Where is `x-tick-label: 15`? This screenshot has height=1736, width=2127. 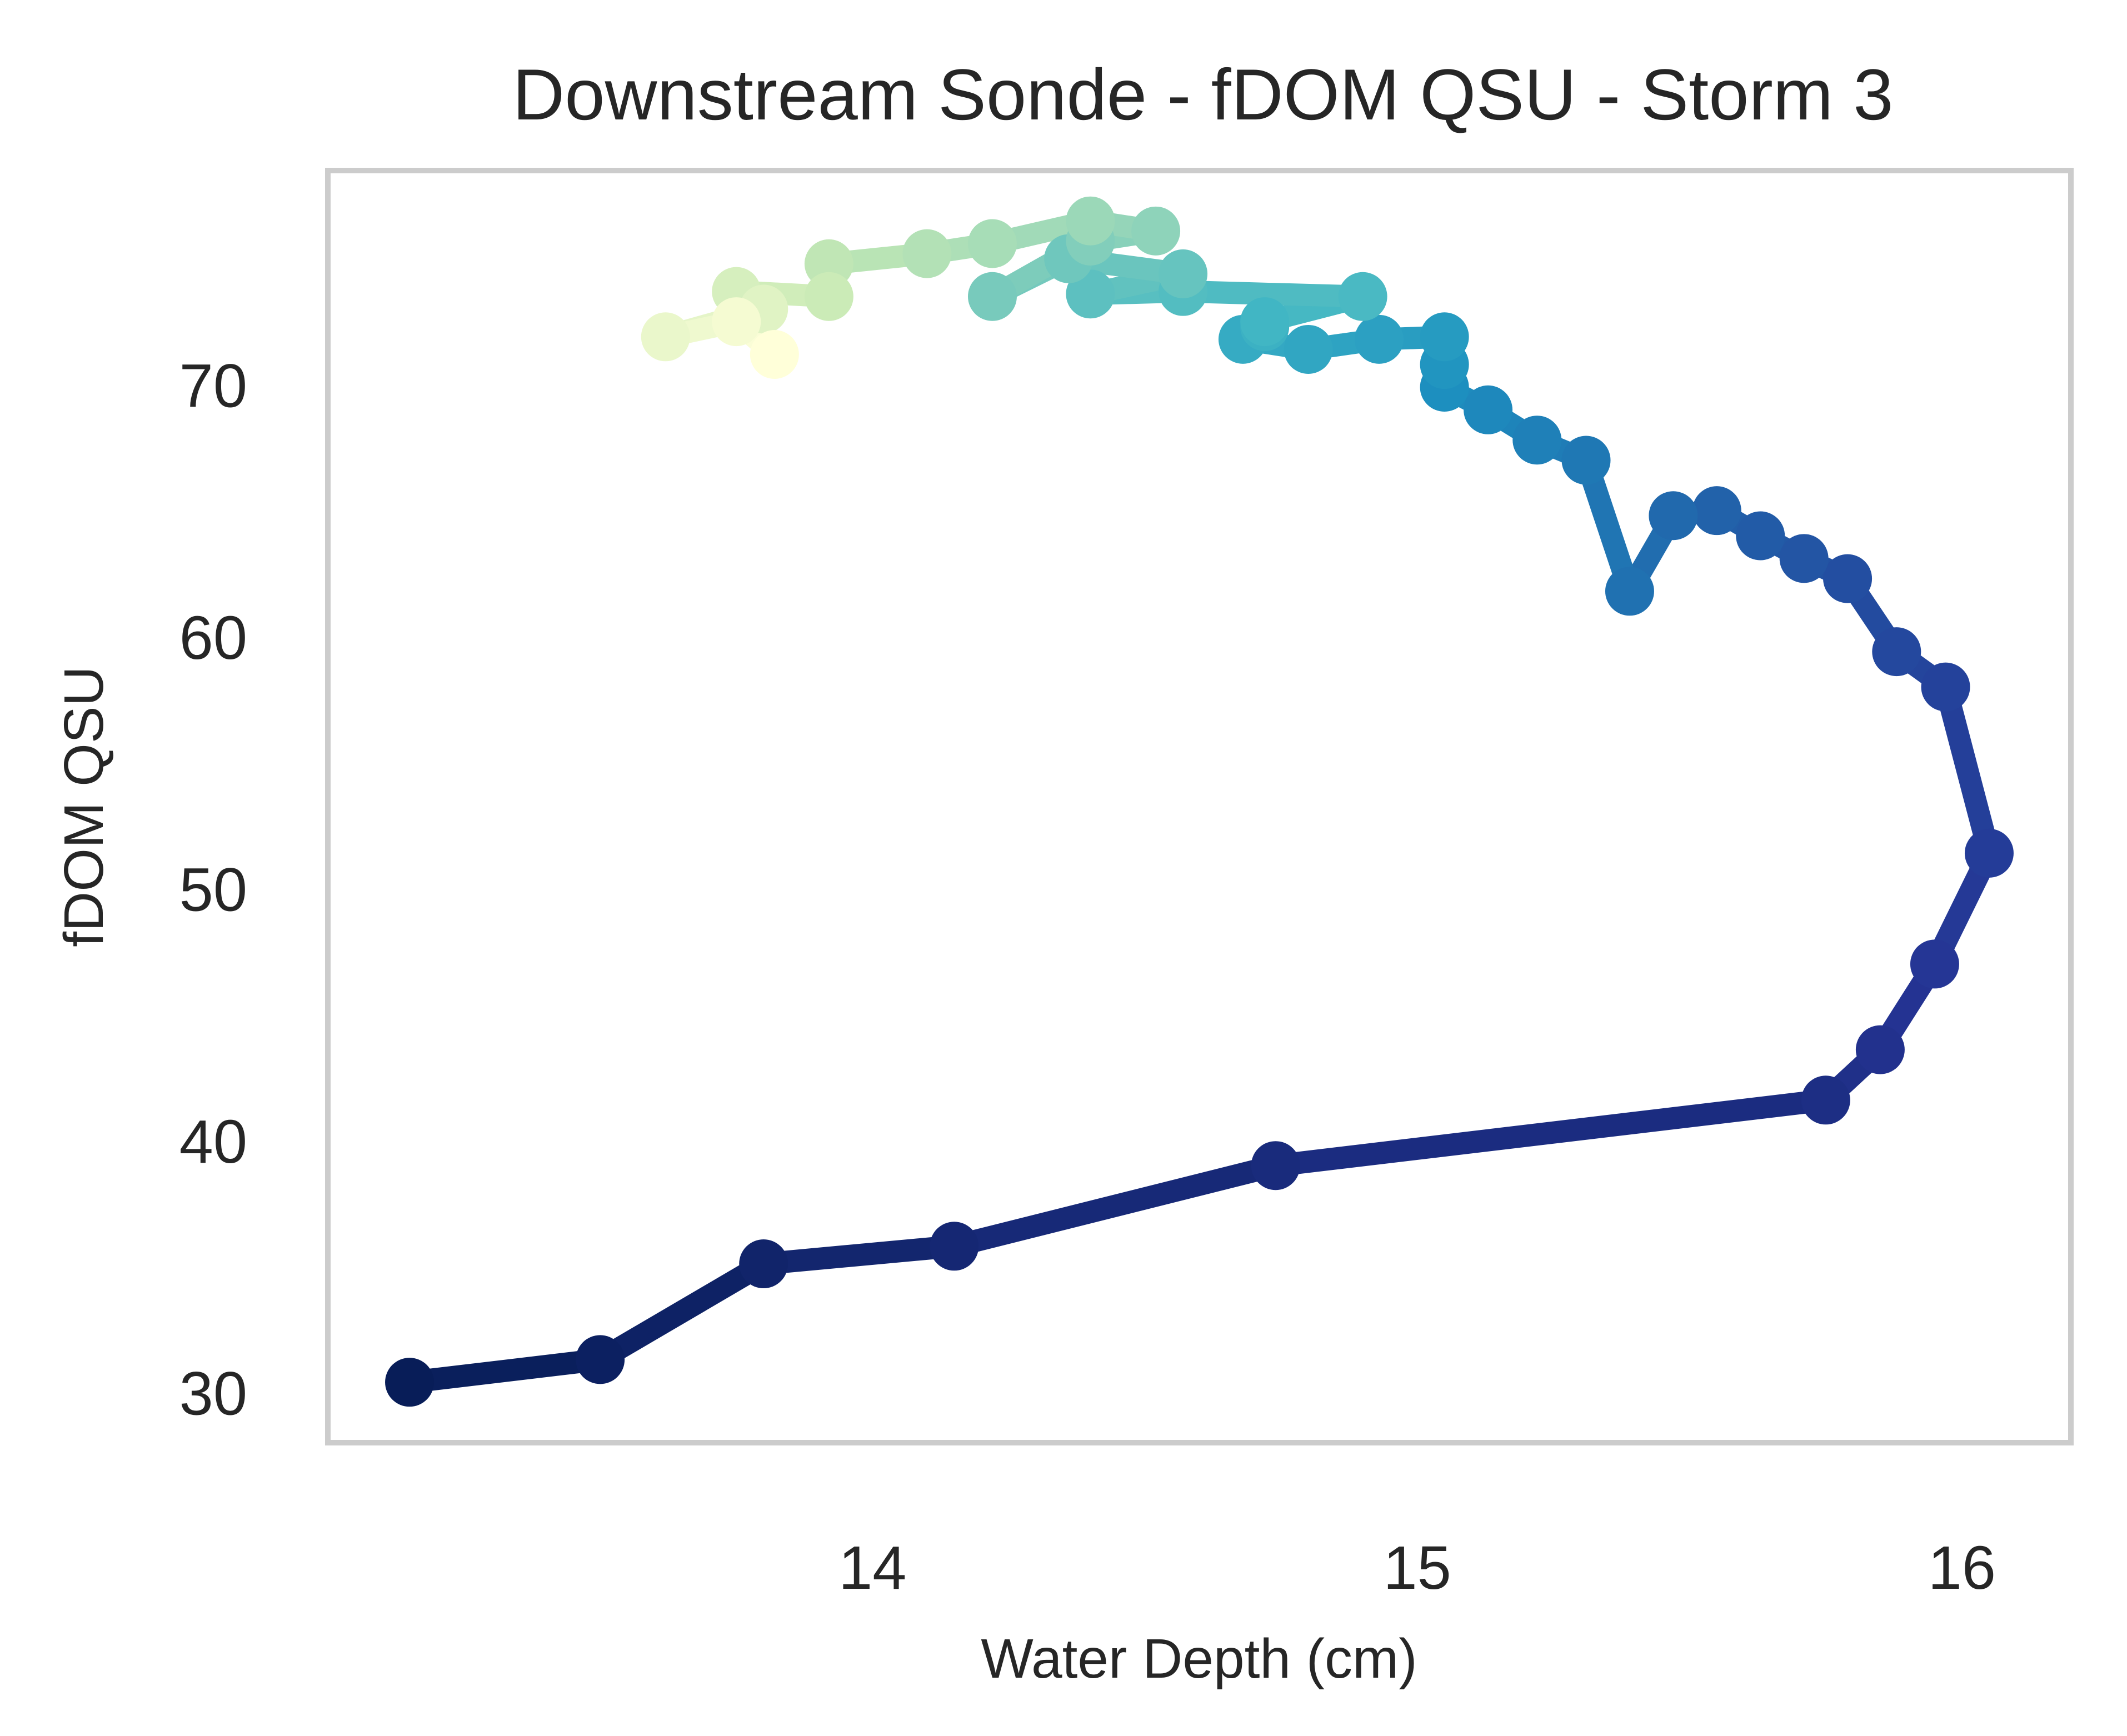 x-tick-label: 15 is located at coordinates (1417, 1568).